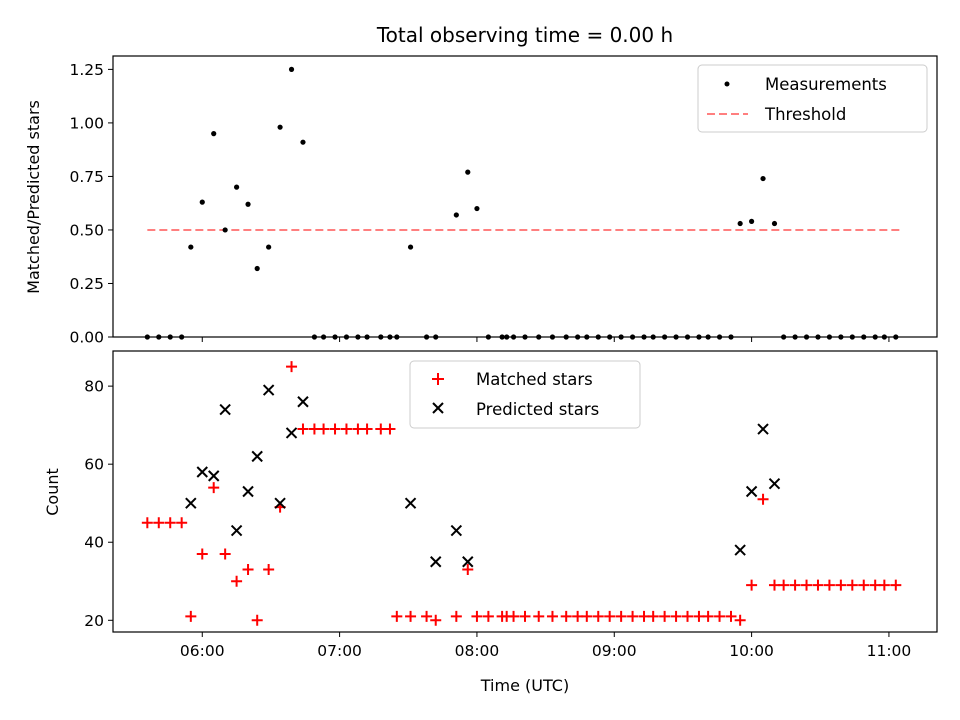 The width and height of the screenshot is (960, 720). Describe the element at coordinates (805, 114) in the screenshot. I see `legend-threshold-label: Threshold` at that location.